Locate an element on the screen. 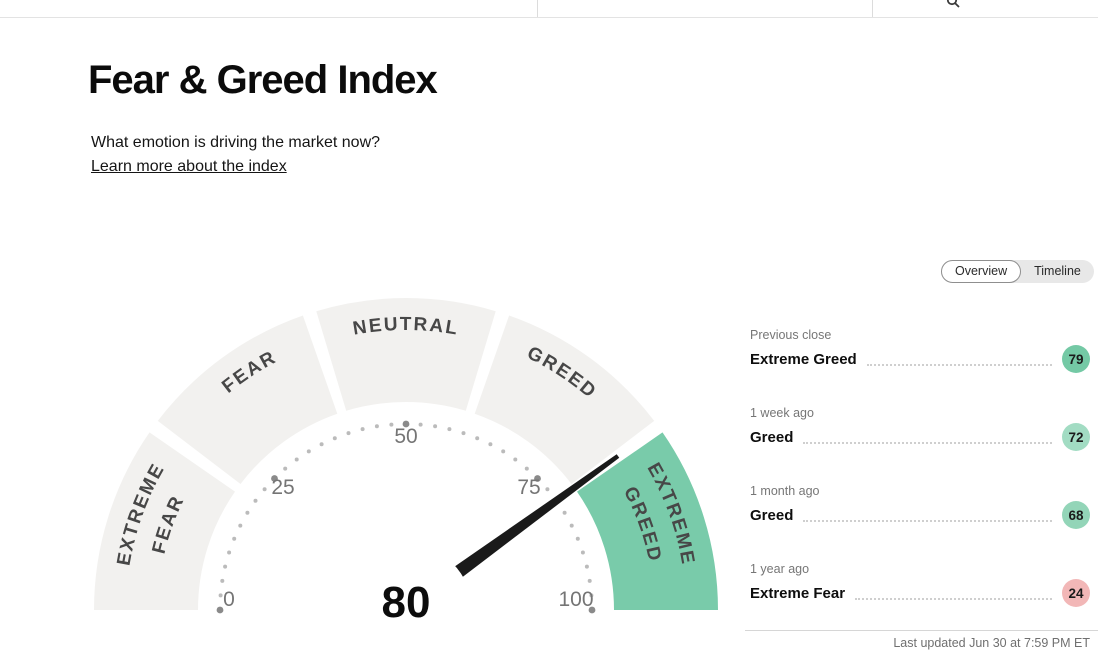 This screenshot has width=1098, height=652. view-toggle: Overview Timeline is located at coordinates (1017, 271).